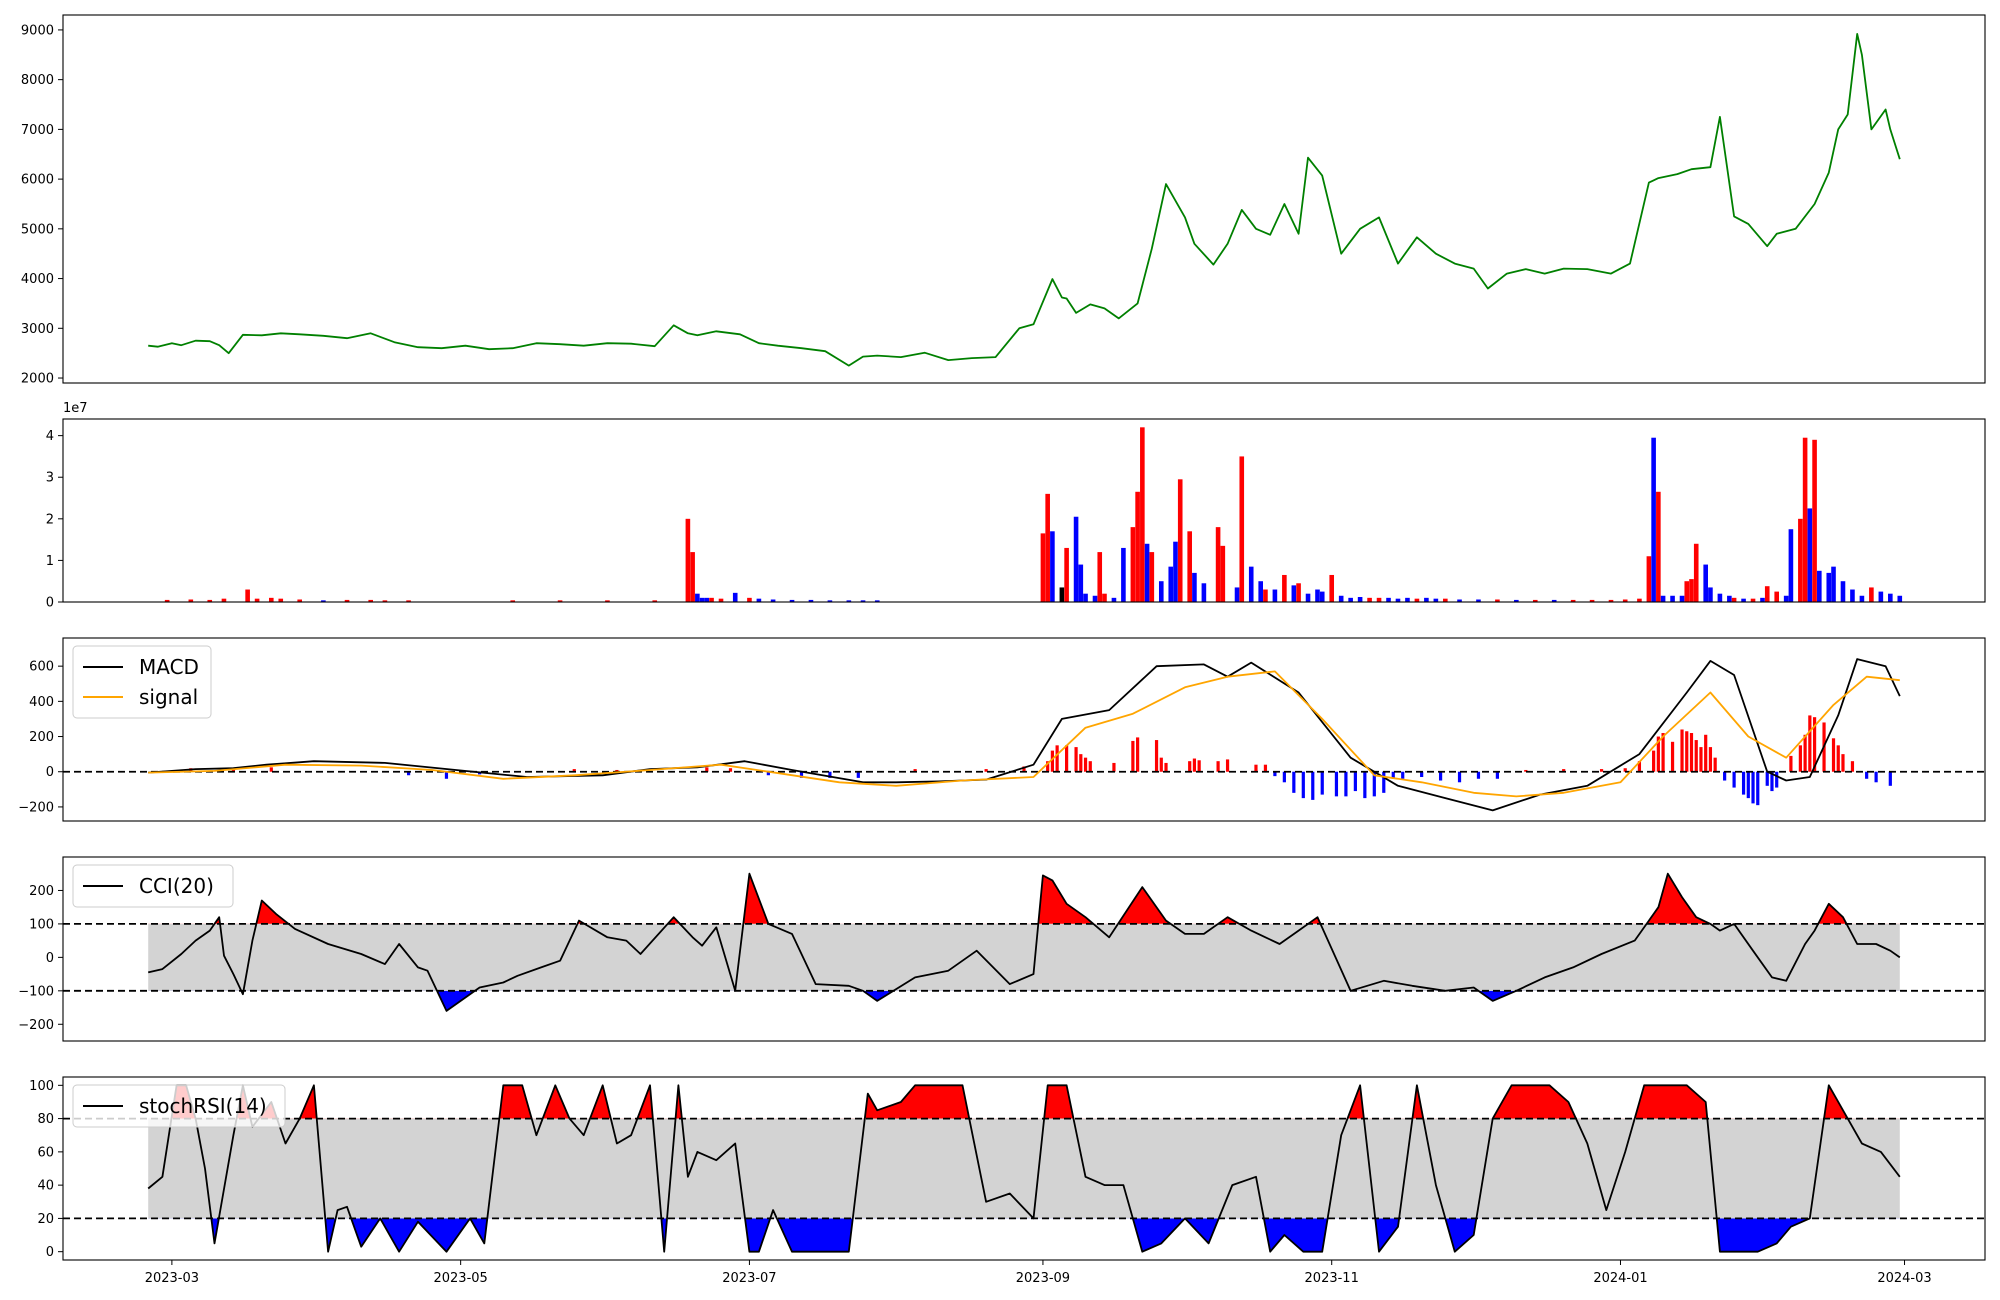 This screenshot has width=2000, height=1300. Describe the element at coordinates (41, 1086) in the screenshot. I see `stochrsi-ytick-label: 100` at that location.